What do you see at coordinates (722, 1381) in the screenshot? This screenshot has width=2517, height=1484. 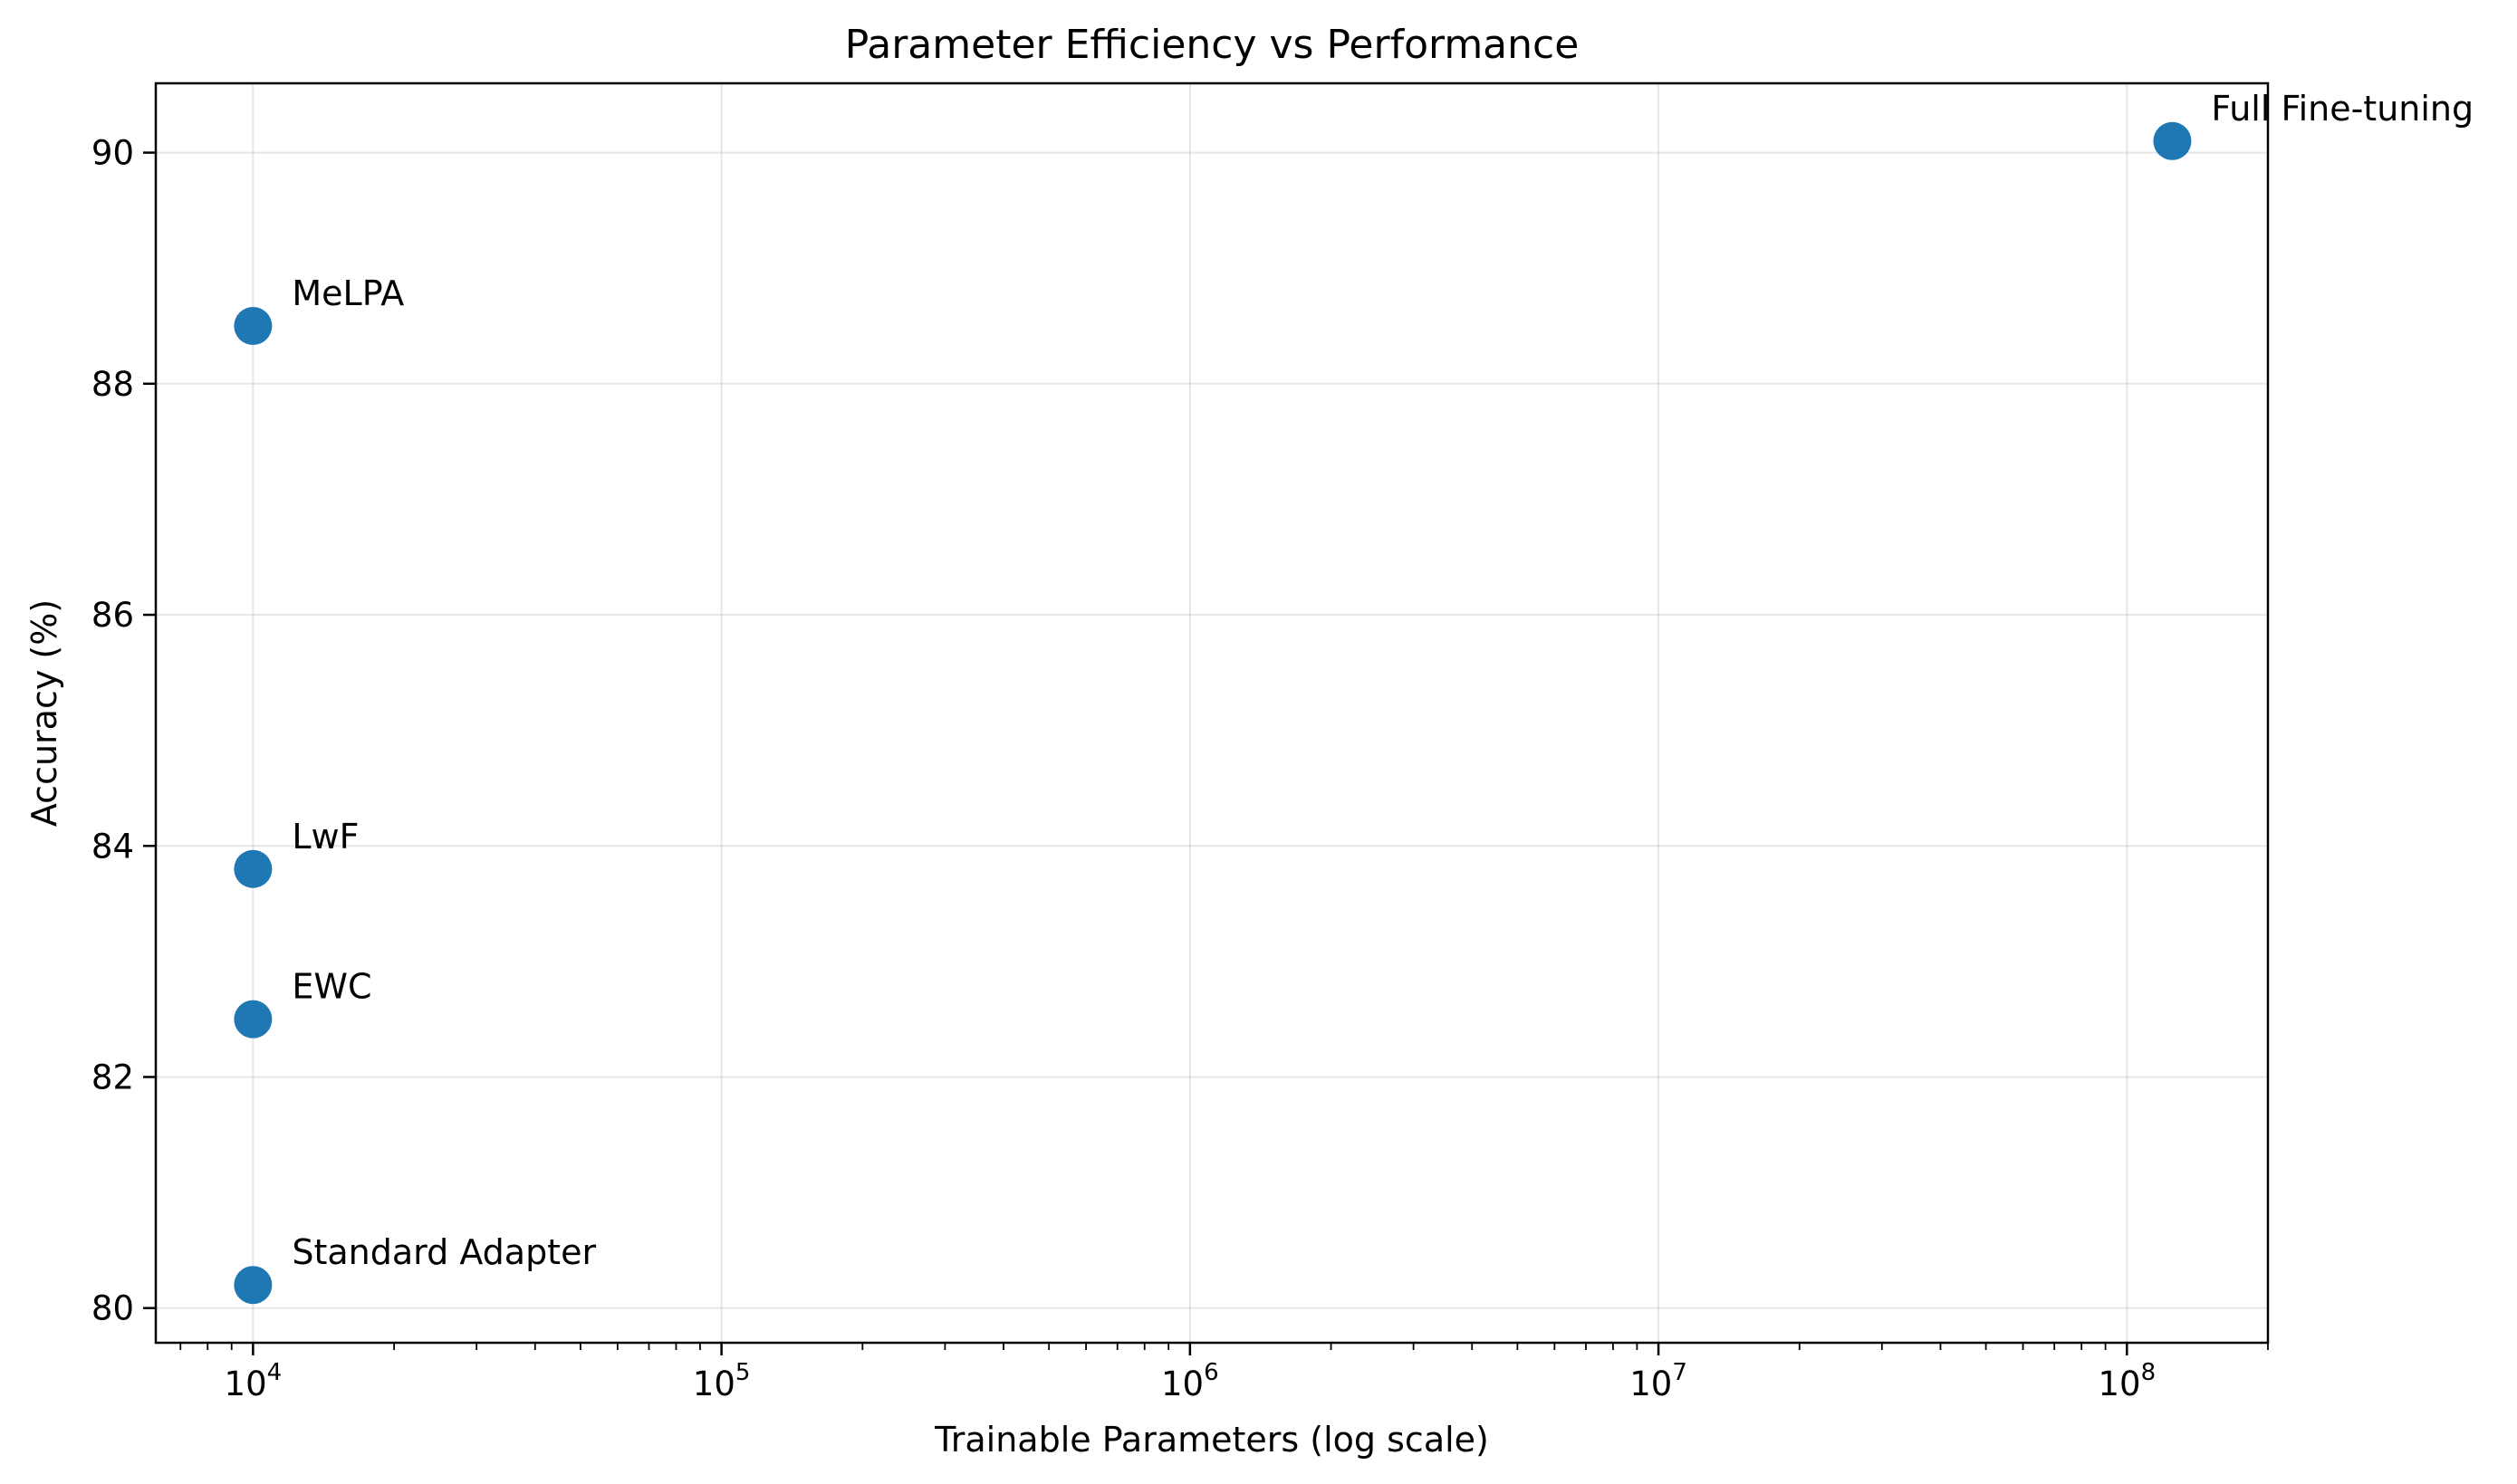 I see `x-tick-label: 10⁵` at bounding box center [722, 1381].